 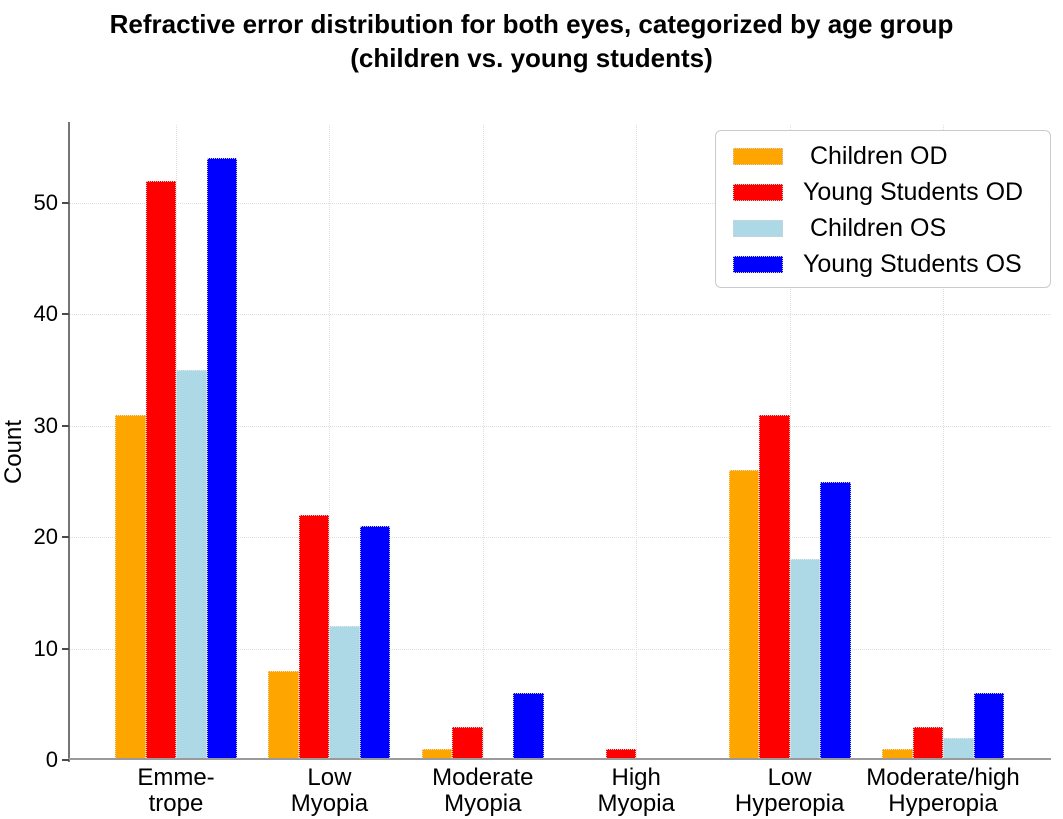 What do you see at coordinates (45, 537) in the screenshot?
I see `y-tick-label-20: 20` at bounding box center [45, 537].